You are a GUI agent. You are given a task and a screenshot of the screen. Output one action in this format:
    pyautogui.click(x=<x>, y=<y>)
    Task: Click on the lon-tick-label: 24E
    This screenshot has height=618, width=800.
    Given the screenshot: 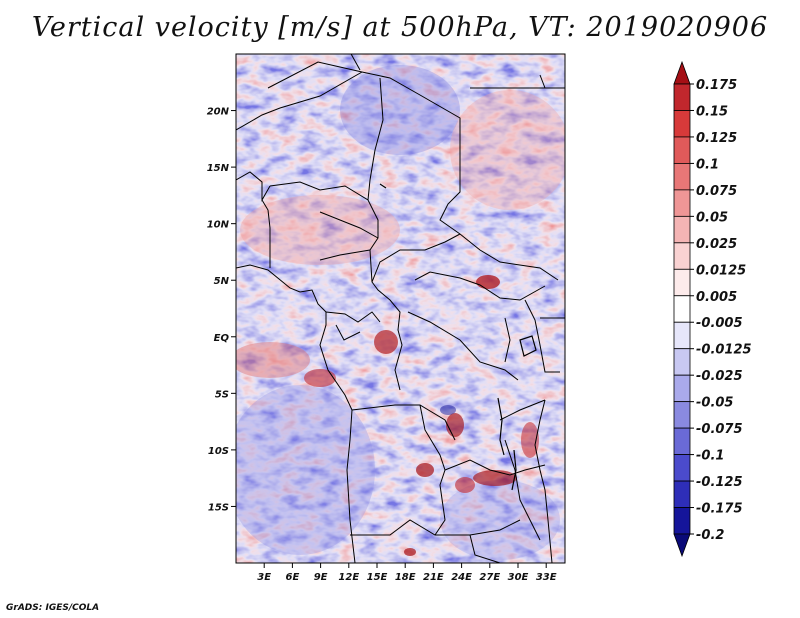 What is the action you would take?
    pyautogui.click(x=461, y=577)
    